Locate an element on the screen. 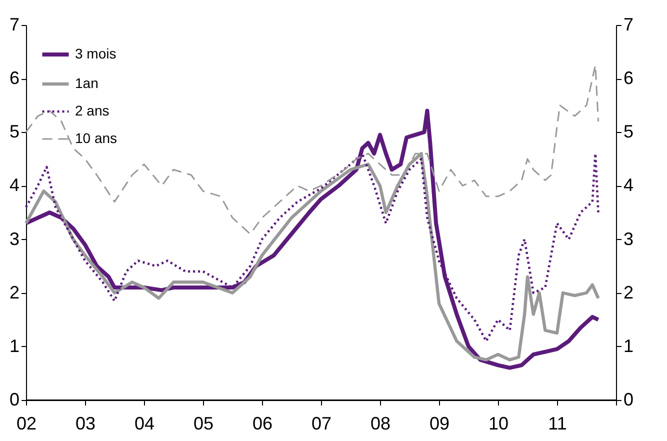 Image resolution: width=667 pixels, height=441 pixels. legend-label: 2 ans is located at coordinates (92, 110).